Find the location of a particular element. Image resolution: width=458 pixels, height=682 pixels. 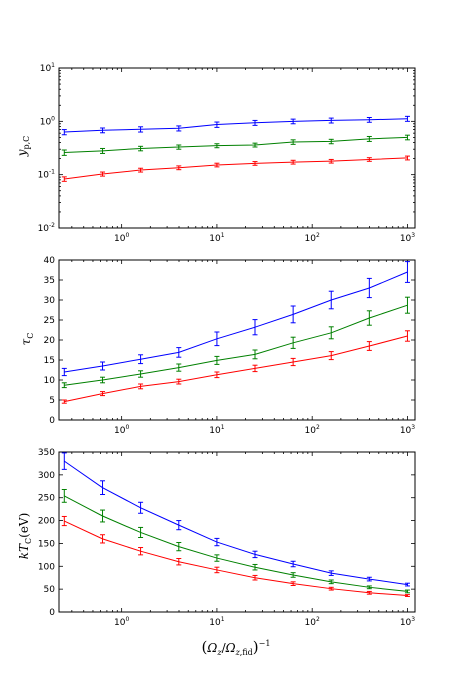

x-tick-label-tau-c: 10² is located at coordinates (312, 430).